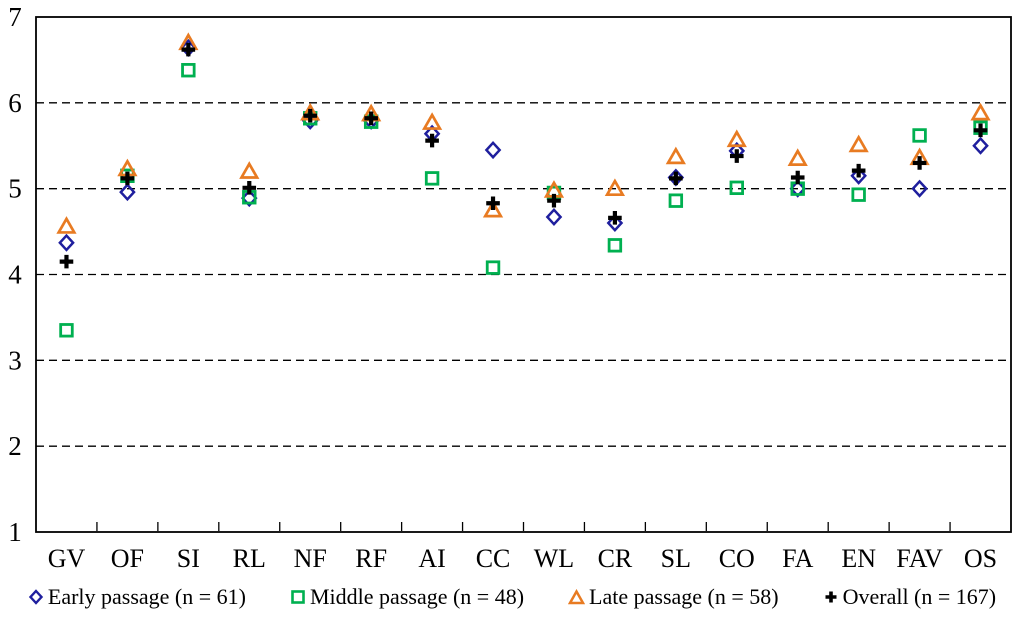 The width and height of the screenshot is (1024, 623). Describe the element at coordinates (554, 200) in the screenshot. I see `marker-plus-WL` at that location.